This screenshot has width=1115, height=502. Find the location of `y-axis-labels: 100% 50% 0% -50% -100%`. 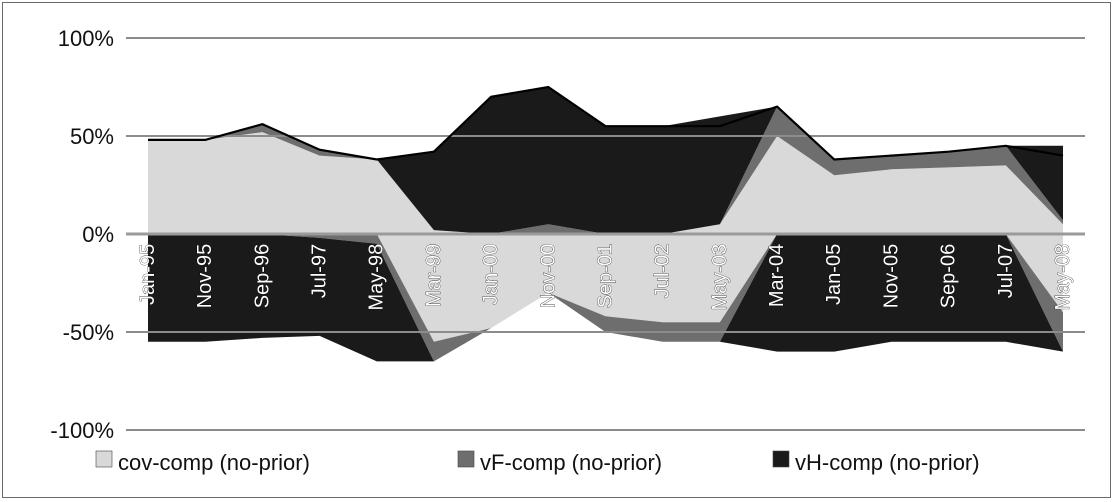

y-axis-labels: 100% 50% 0% -50% -100% is located at coordinates (82, 234).